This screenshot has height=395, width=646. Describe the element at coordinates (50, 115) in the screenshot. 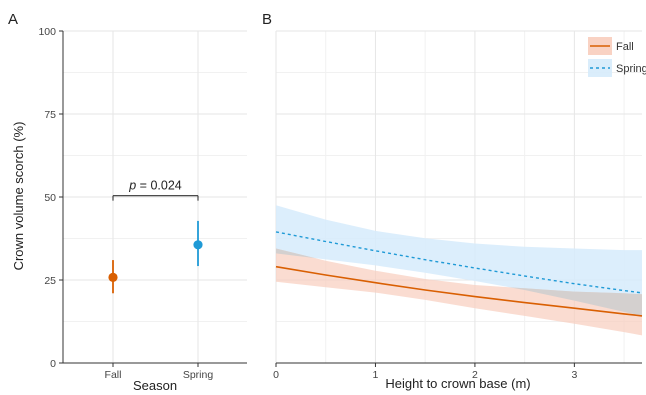

I see `panel-a-y-tick-label: 75` at that location.